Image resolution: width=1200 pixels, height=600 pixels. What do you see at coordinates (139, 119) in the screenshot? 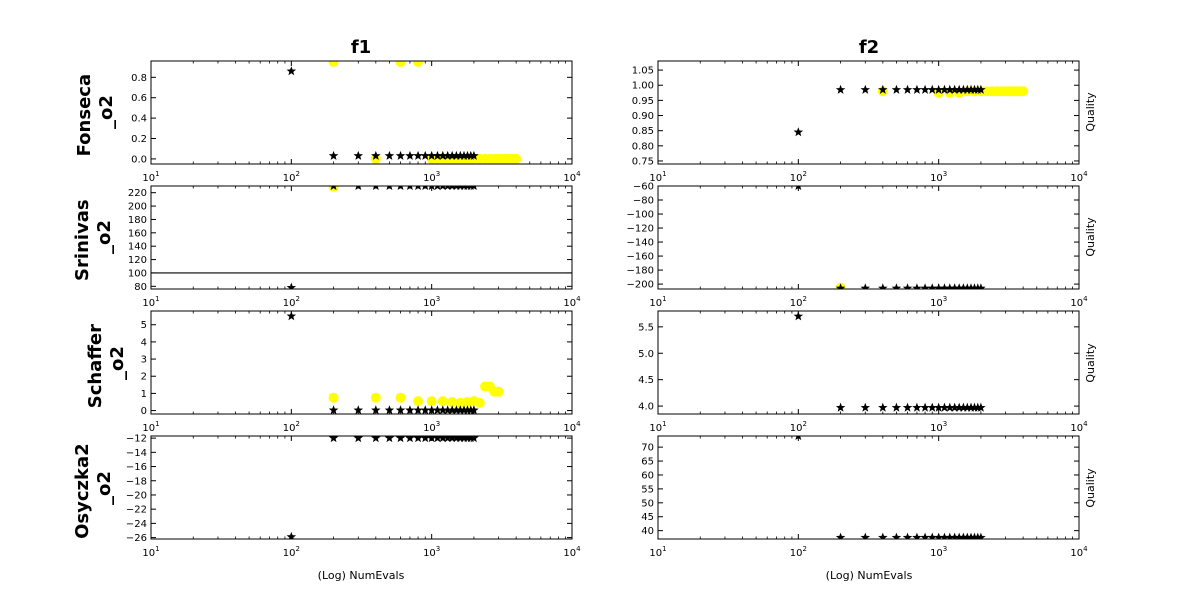
I see `y-tick-label: 0.4` at bounding box center [139, 119].